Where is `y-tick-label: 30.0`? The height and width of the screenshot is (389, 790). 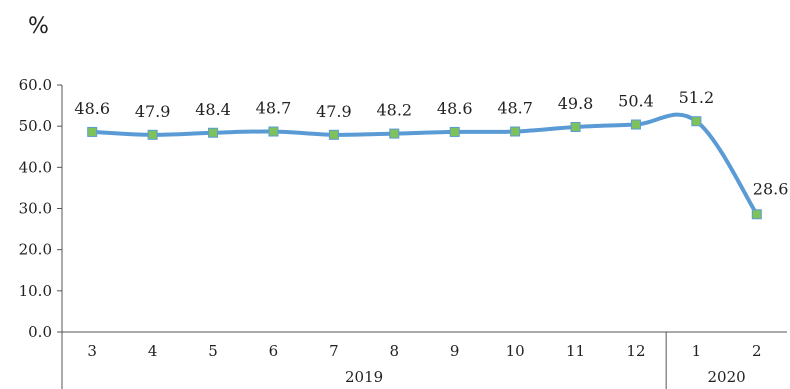
y-tick-label: 30.0 is located at coordinates (35, 209).